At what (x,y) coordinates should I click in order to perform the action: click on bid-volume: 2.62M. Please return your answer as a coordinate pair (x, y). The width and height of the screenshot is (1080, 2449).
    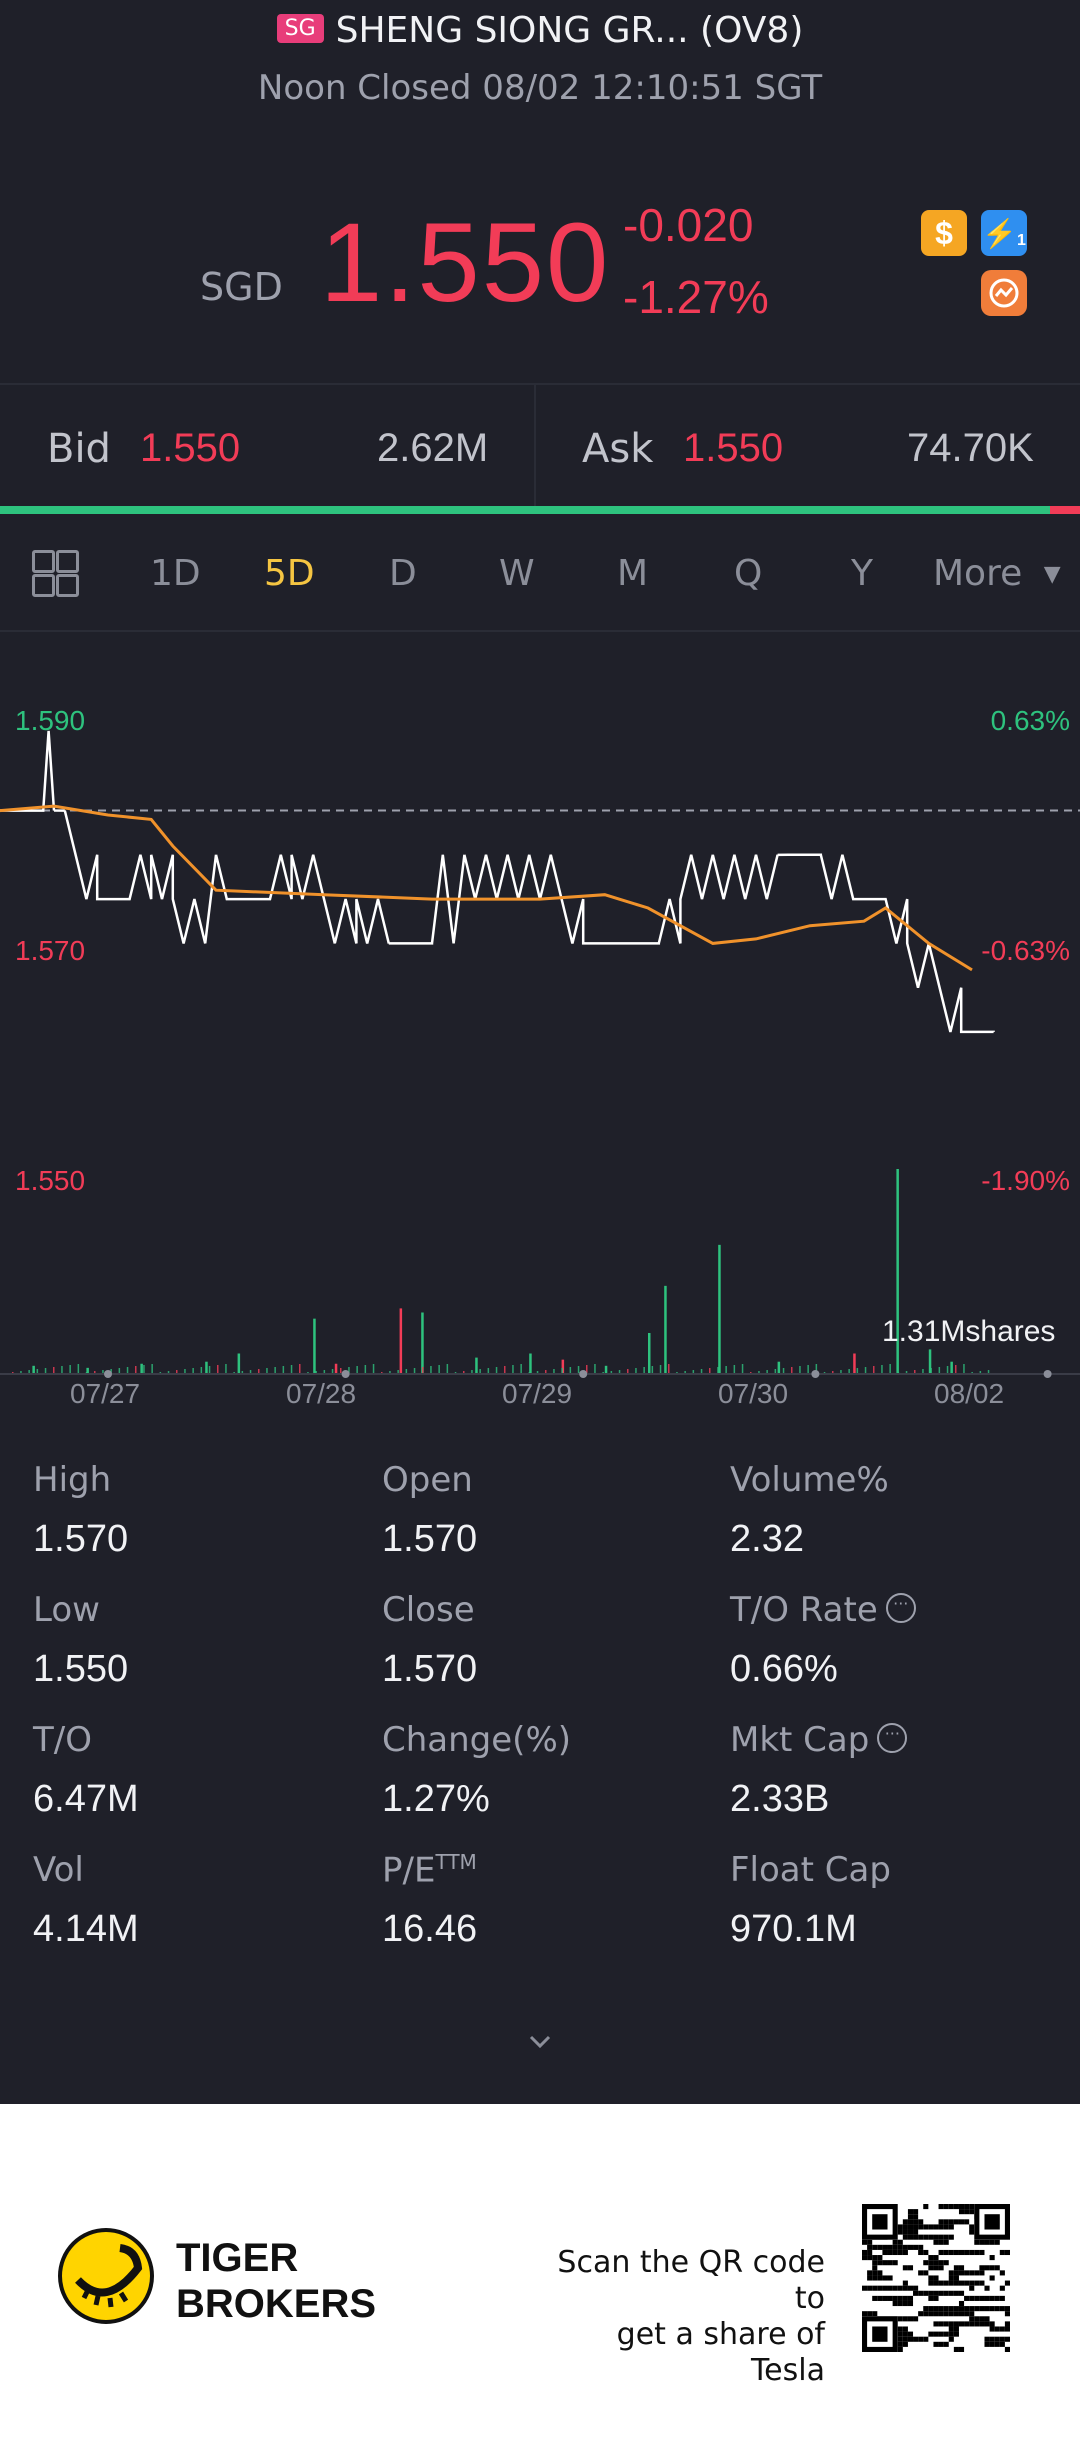
    Looking at the image, I should click on (433, 448).